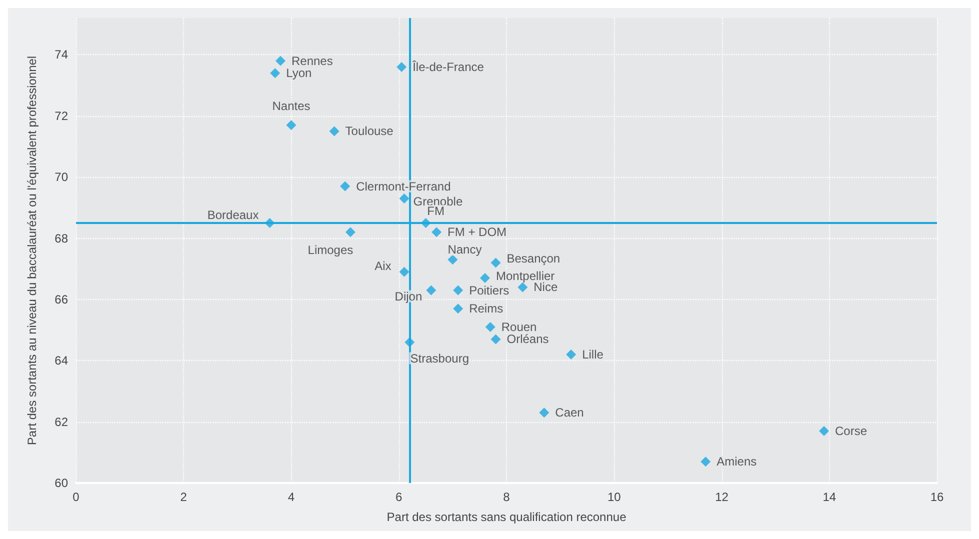 The image size is (979, 539). Describe the element at coordinates (527, 339) in the screenshot. I see `annotation: Orléans` at that location.